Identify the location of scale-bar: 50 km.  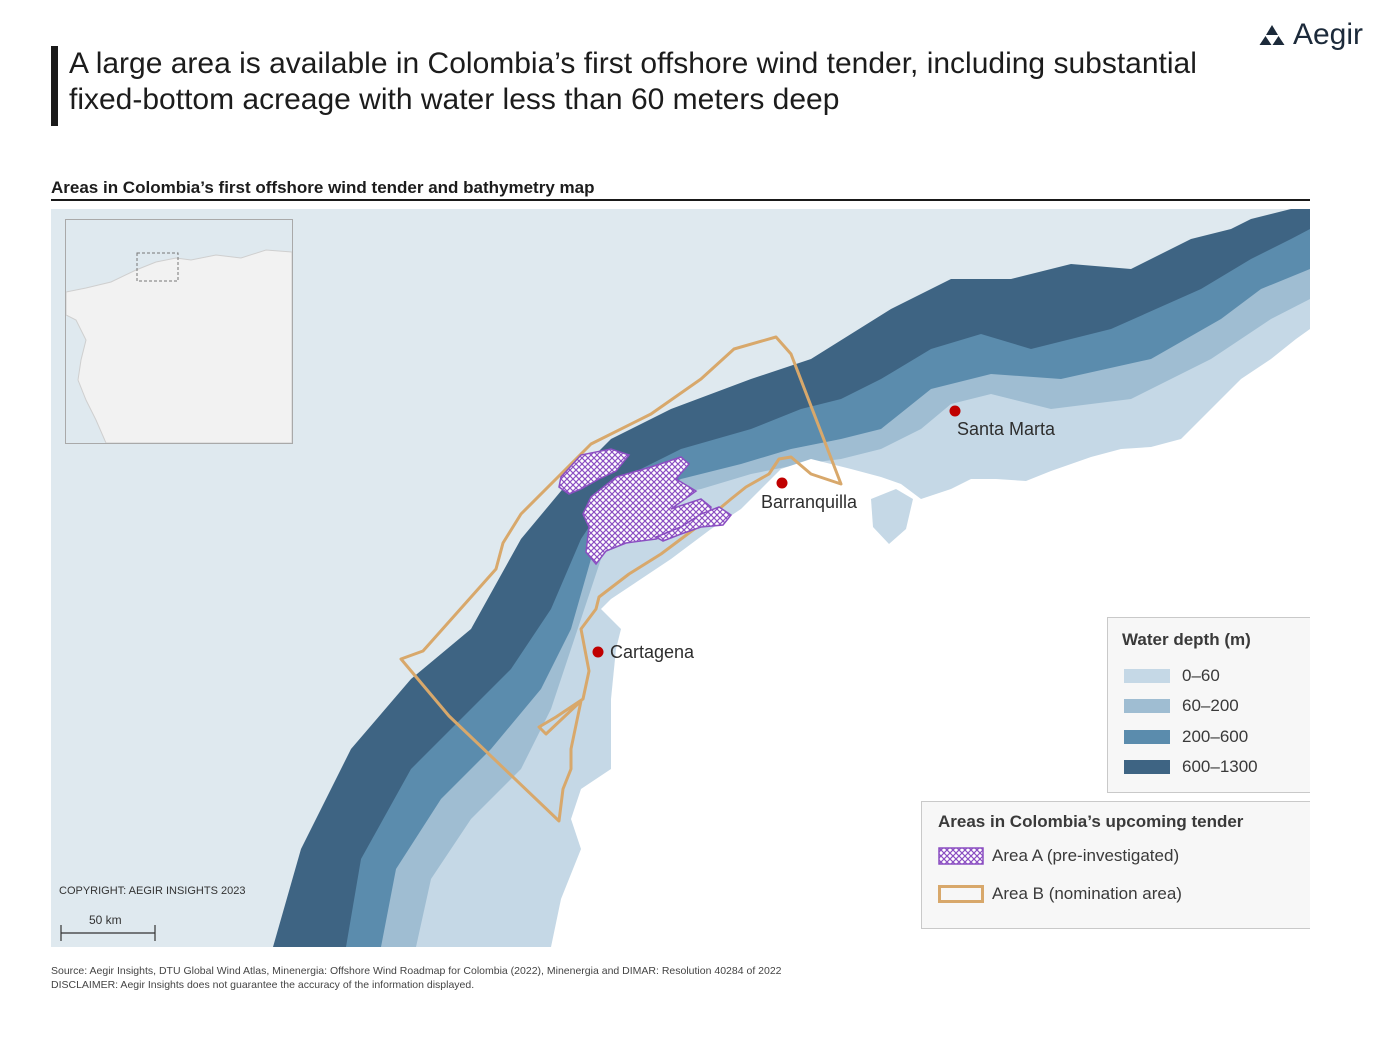
(108, 925).